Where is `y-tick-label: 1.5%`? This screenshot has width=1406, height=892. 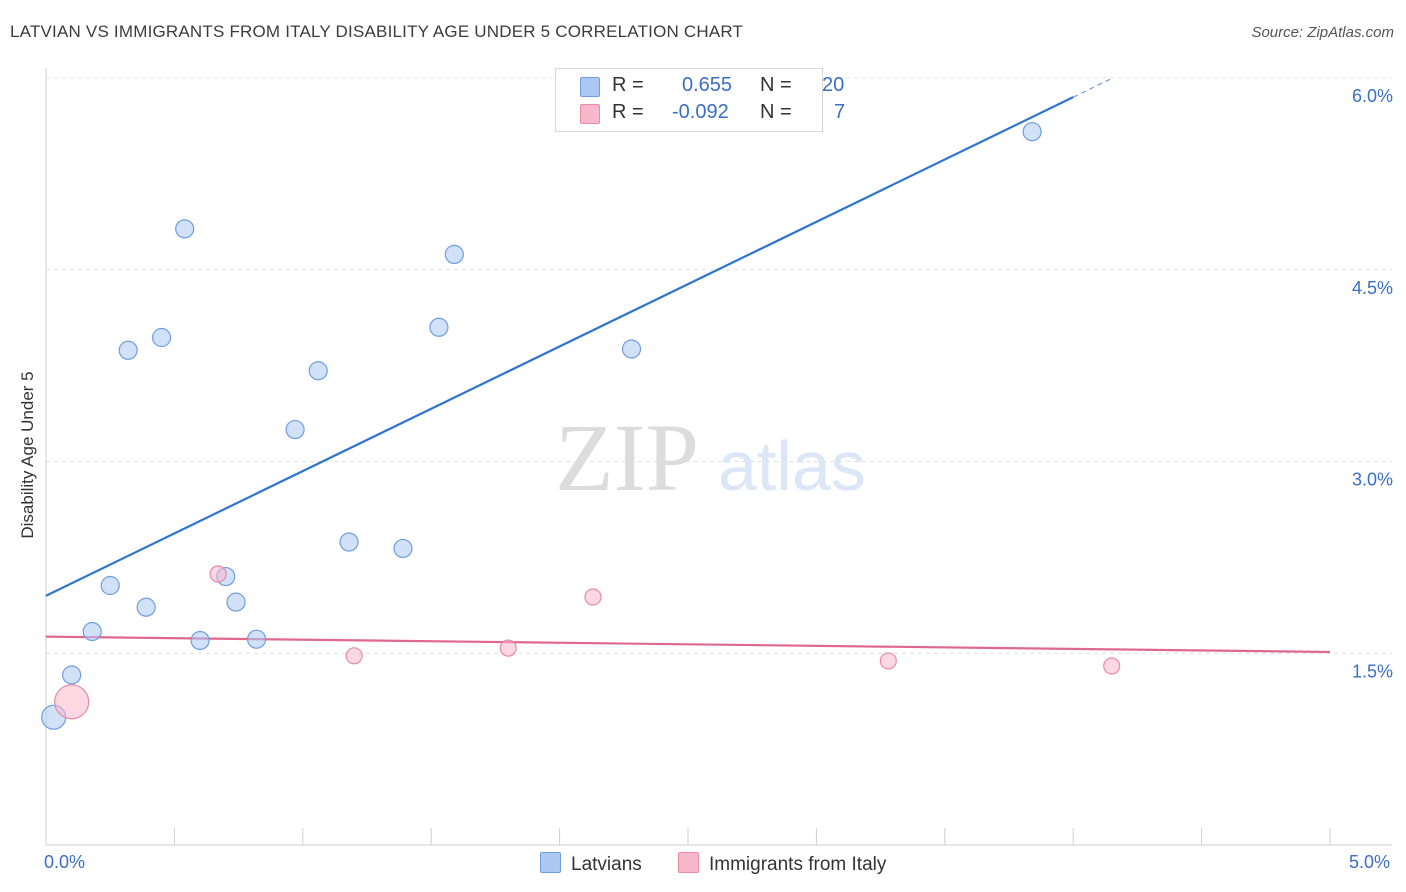 y-tick-label: 1.5% is located at coordinates (1372, 671).